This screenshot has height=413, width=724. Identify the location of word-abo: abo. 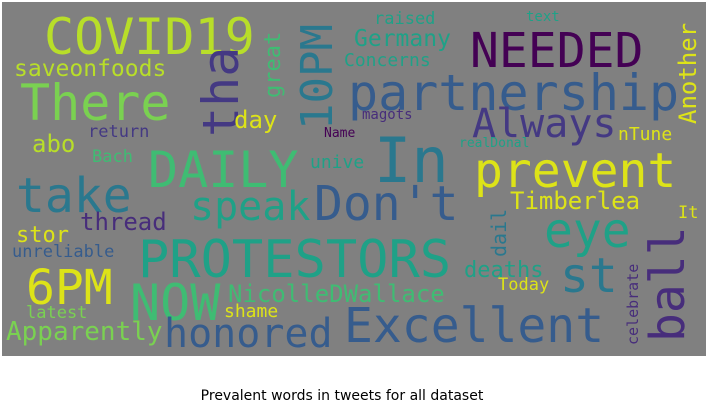
(53, 144).